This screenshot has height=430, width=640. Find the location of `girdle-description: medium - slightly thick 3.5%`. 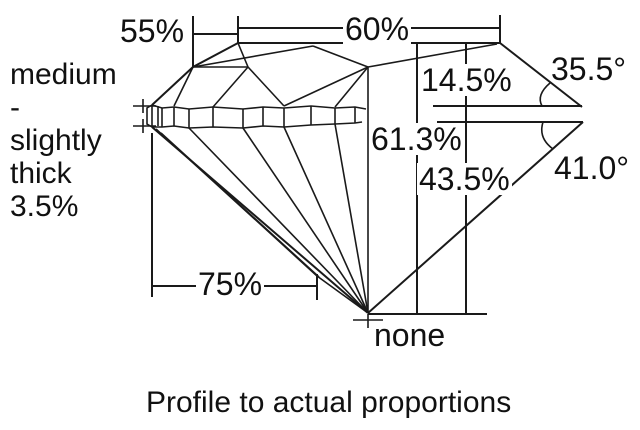

girdle-description: medium - slightly thick 3.5% is located at coordinates (63, 140).